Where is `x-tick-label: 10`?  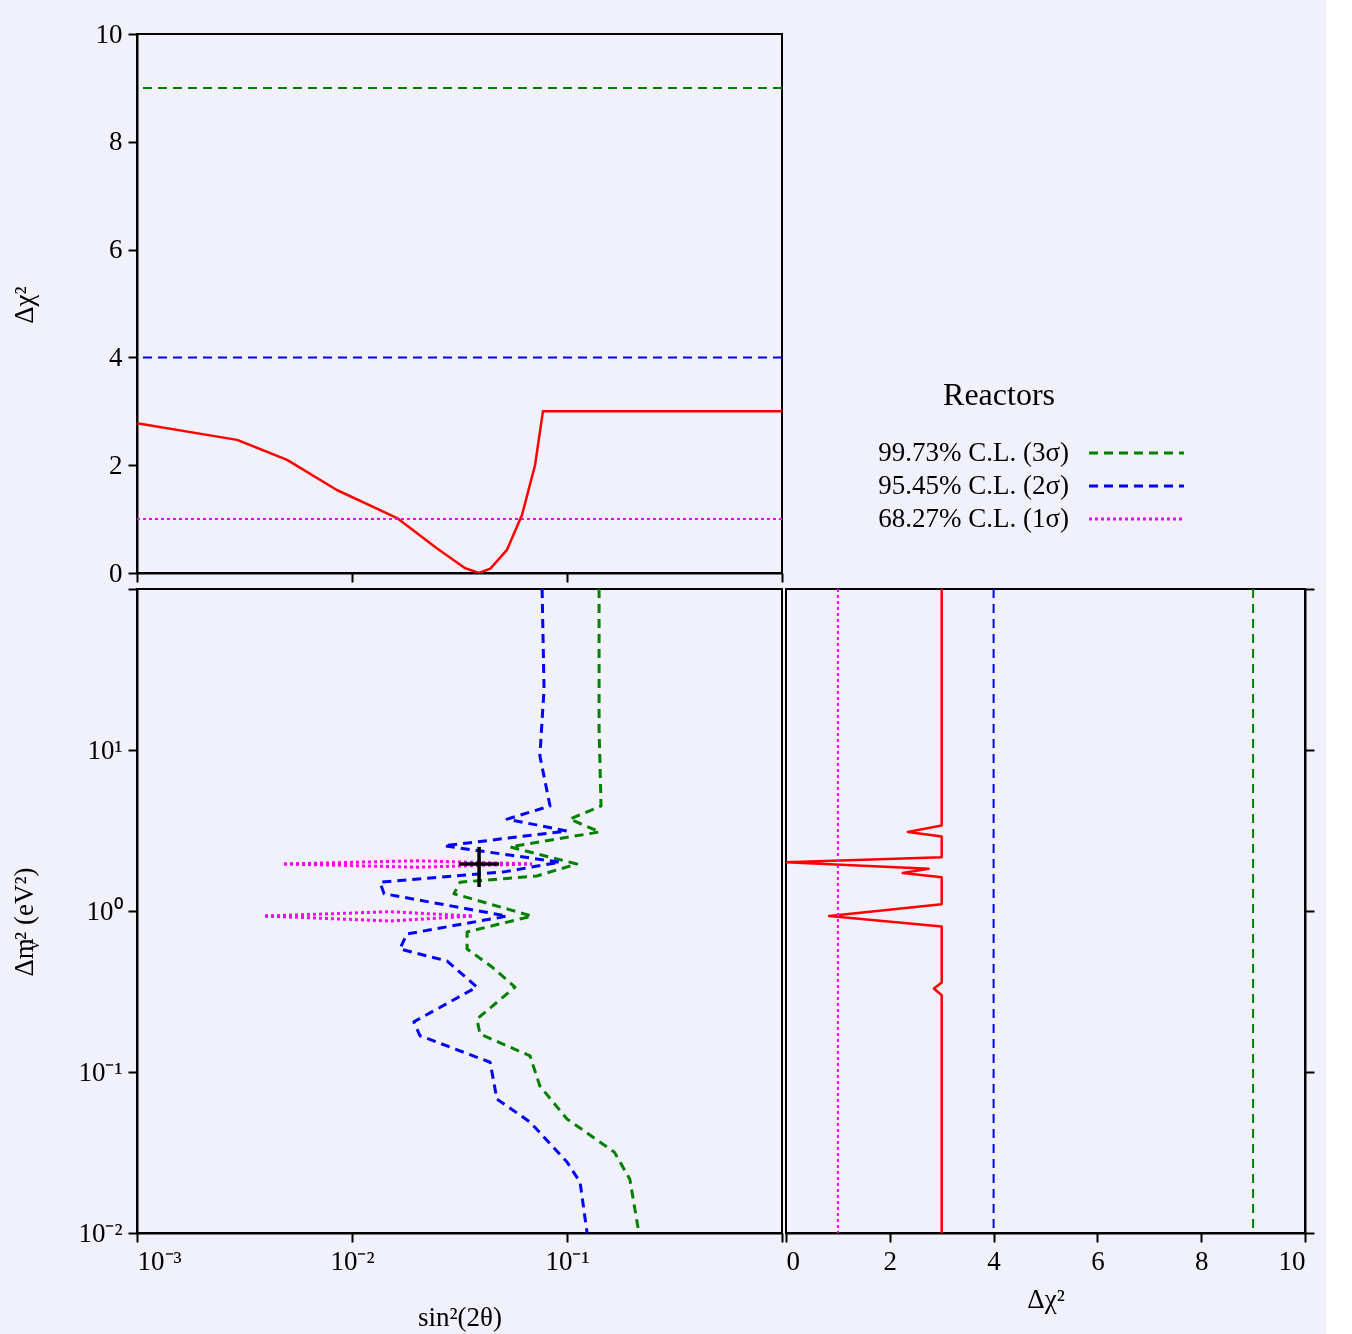
x-tick-label: 10 is located at coordinates (1292, 1260).